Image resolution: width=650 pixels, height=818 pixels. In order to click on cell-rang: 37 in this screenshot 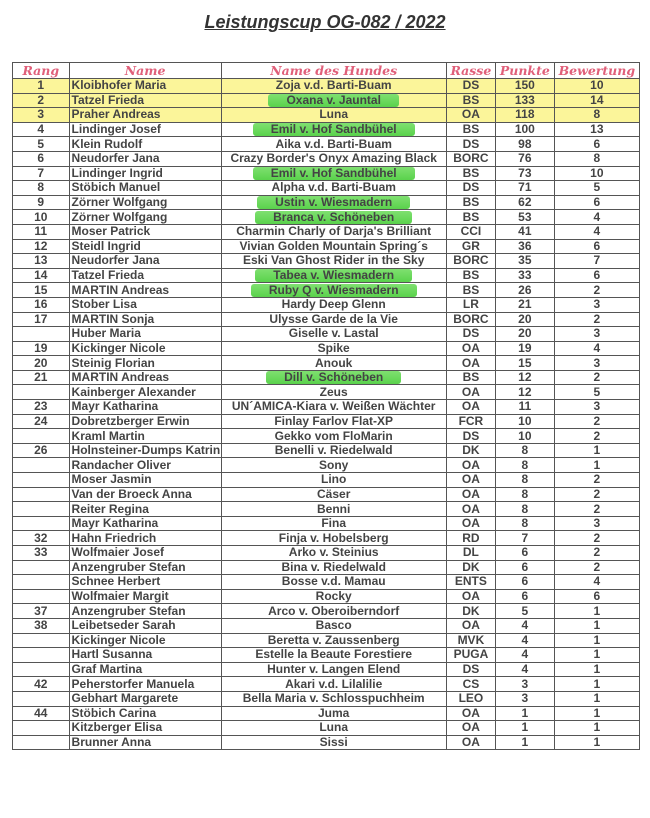, I will do `click(41, 611)`.